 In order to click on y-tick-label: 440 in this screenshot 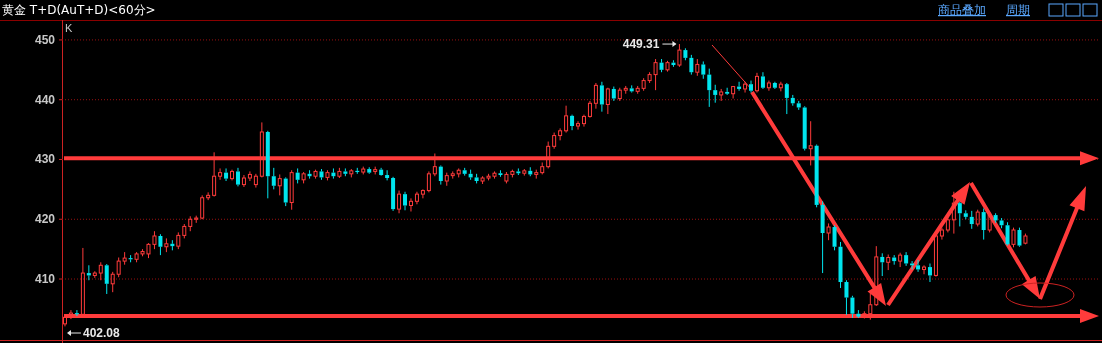, I will do `click(45, 99)`.